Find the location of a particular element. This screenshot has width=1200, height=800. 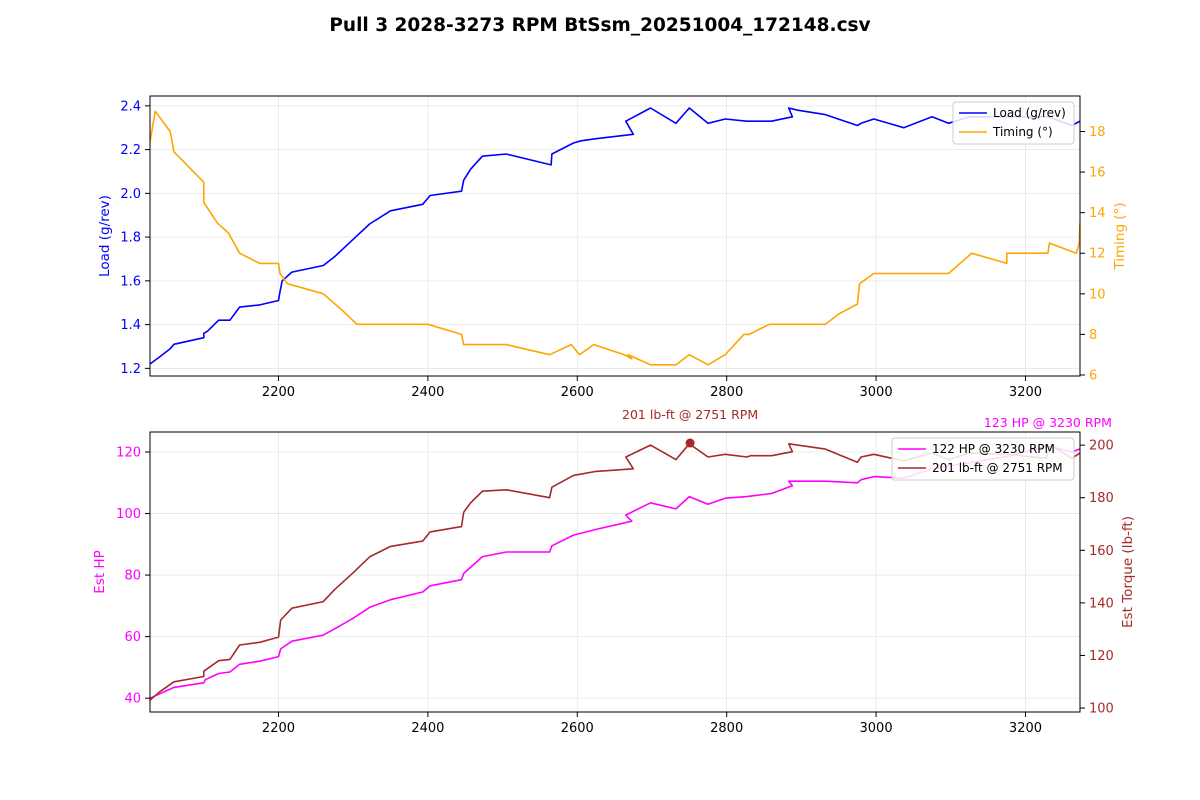

left-tick-label: 2.2 is located at coordinates (130, 150).